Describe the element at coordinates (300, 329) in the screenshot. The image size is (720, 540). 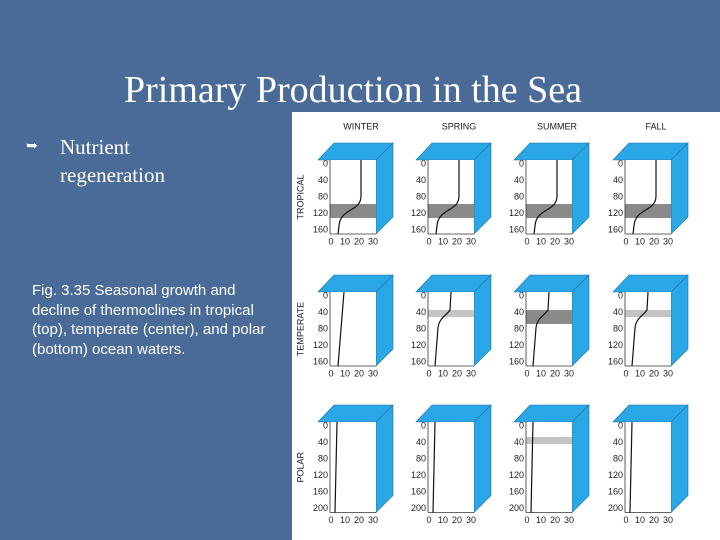
I see `row-label: TEMPERATE` at that location.